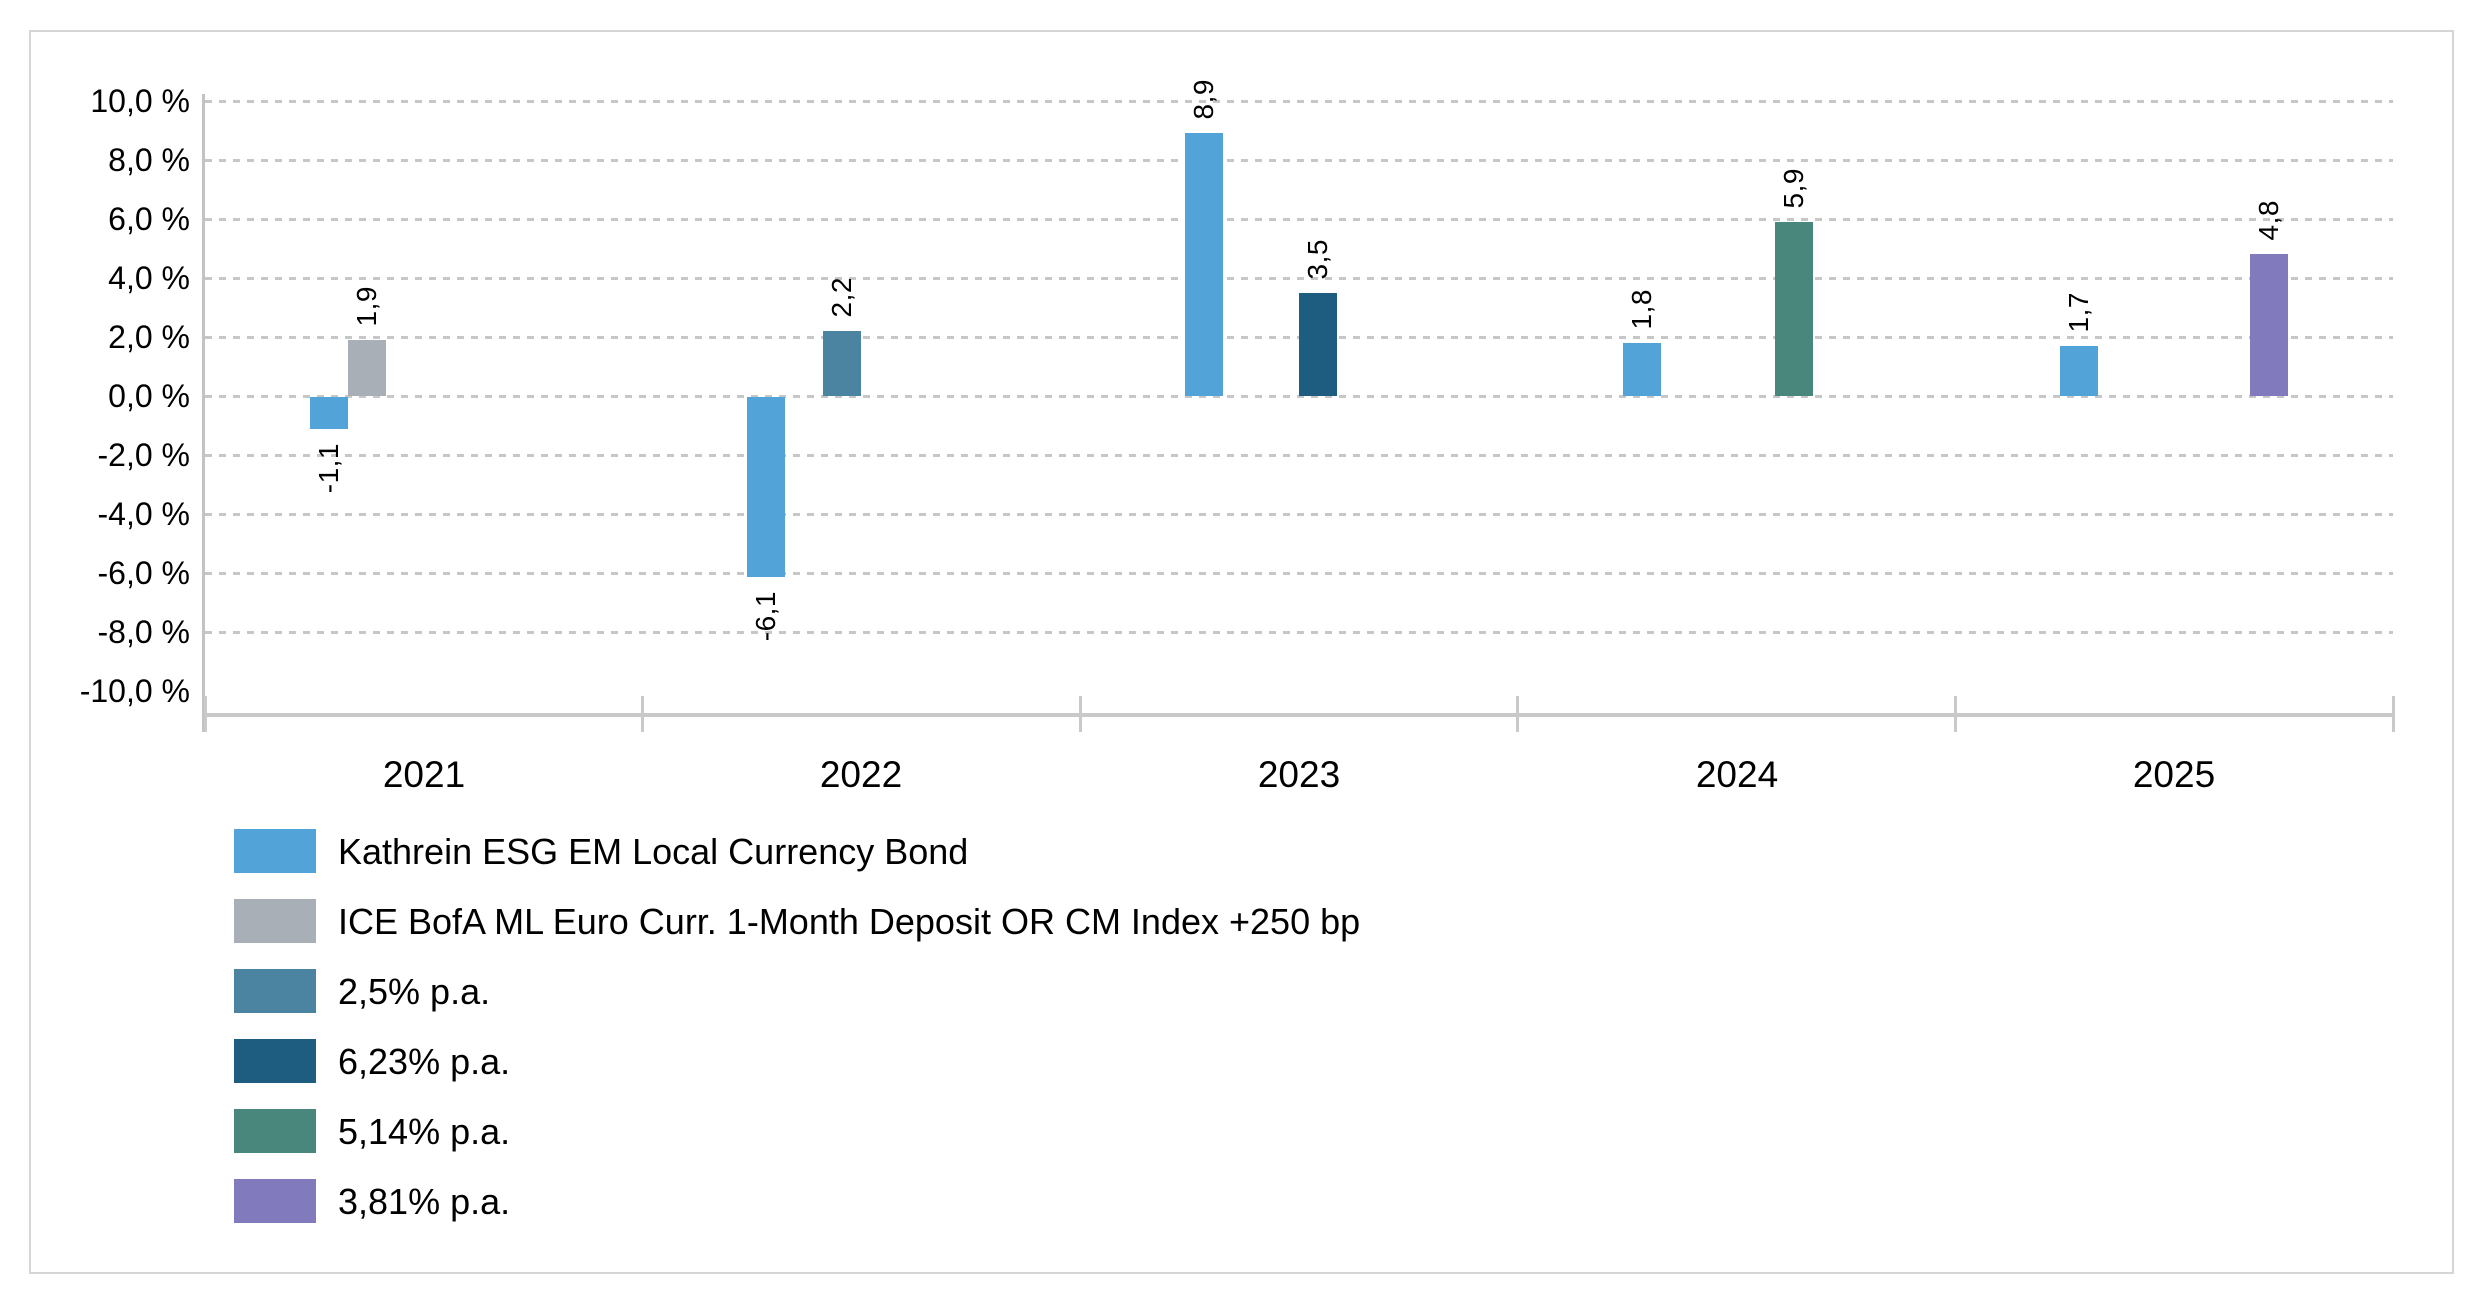 The height and width of the screenshot is (1299, 2480). What do you see at coordinates (1299, 715) in the screenshot?
I see `x-axis-line` at bounding box center [1299, 715].